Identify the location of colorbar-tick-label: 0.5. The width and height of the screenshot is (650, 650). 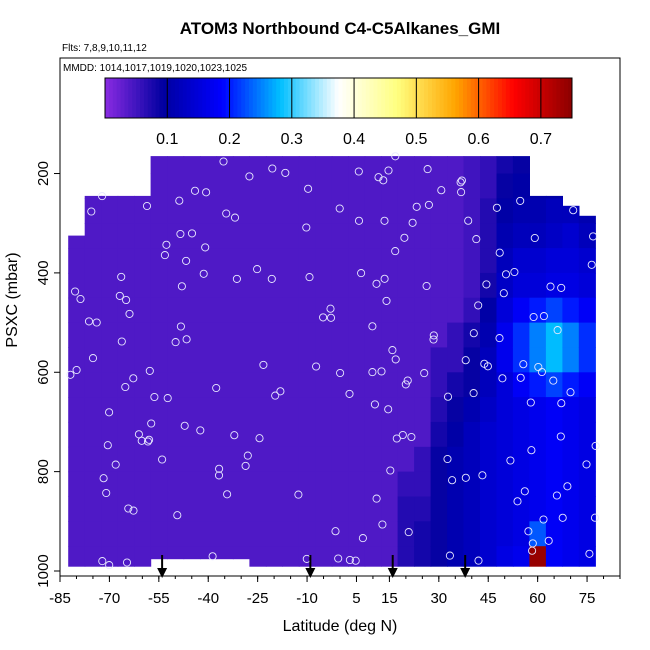
(416, 139).